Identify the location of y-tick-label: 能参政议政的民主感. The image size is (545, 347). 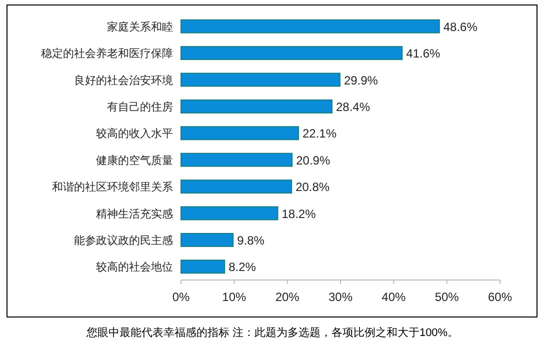
(123, 240).